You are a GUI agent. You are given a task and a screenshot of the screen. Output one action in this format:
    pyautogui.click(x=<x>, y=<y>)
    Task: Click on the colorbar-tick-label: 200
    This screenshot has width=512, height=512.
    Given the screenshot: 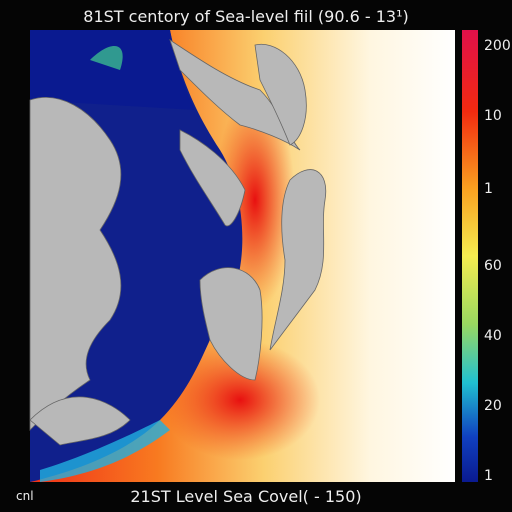 What is the action you would take?
    pyautogui.click(x=497, y=46)
    